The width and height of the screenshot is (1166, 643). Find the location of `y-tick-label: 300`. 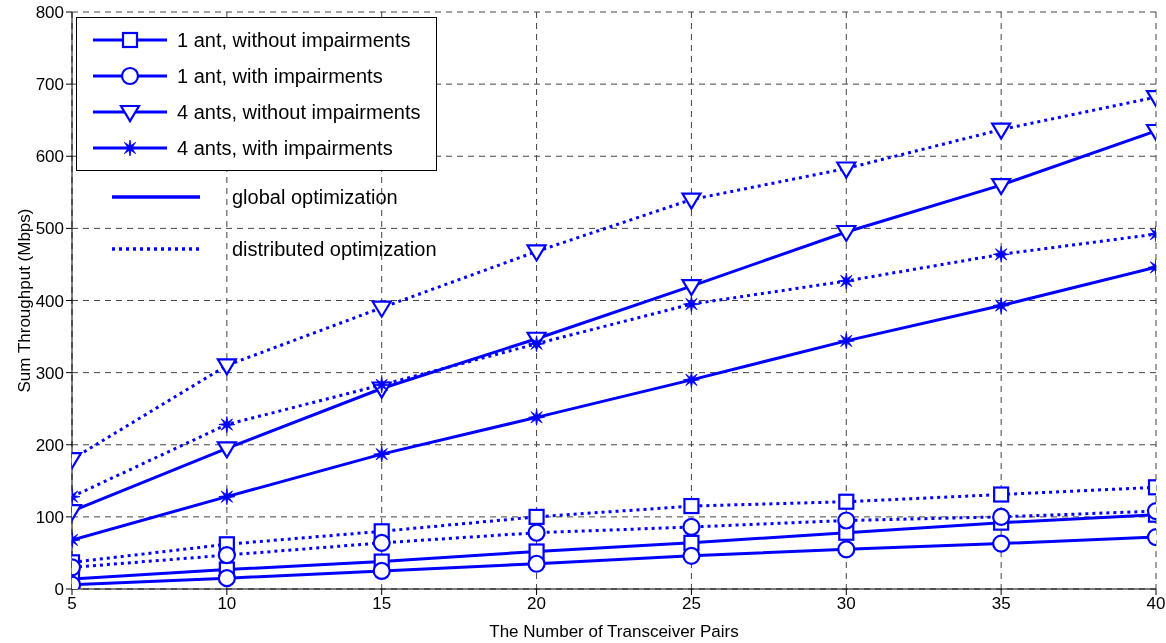

y-tick-label: 300 is located at coordinates (49, 373).